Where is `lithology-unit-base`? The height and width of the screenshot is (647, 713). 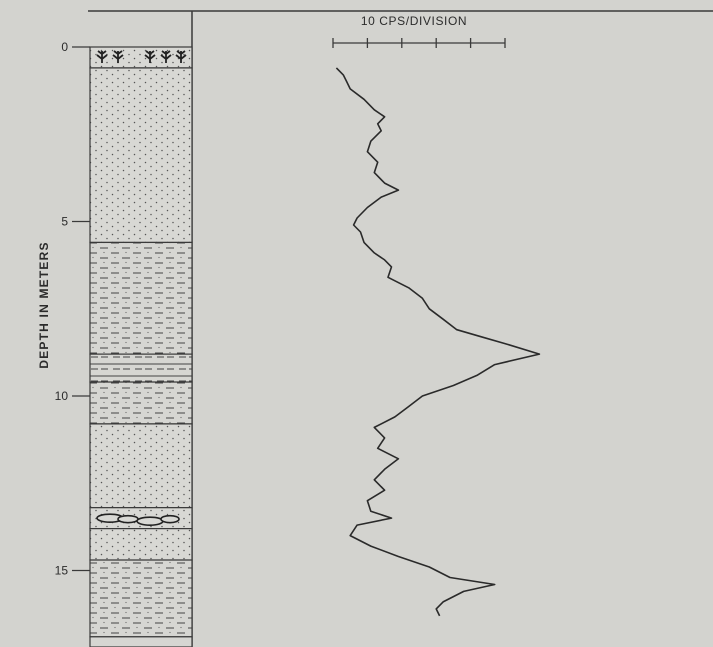
lithology-unit-base is located at coordinates (141, 641).